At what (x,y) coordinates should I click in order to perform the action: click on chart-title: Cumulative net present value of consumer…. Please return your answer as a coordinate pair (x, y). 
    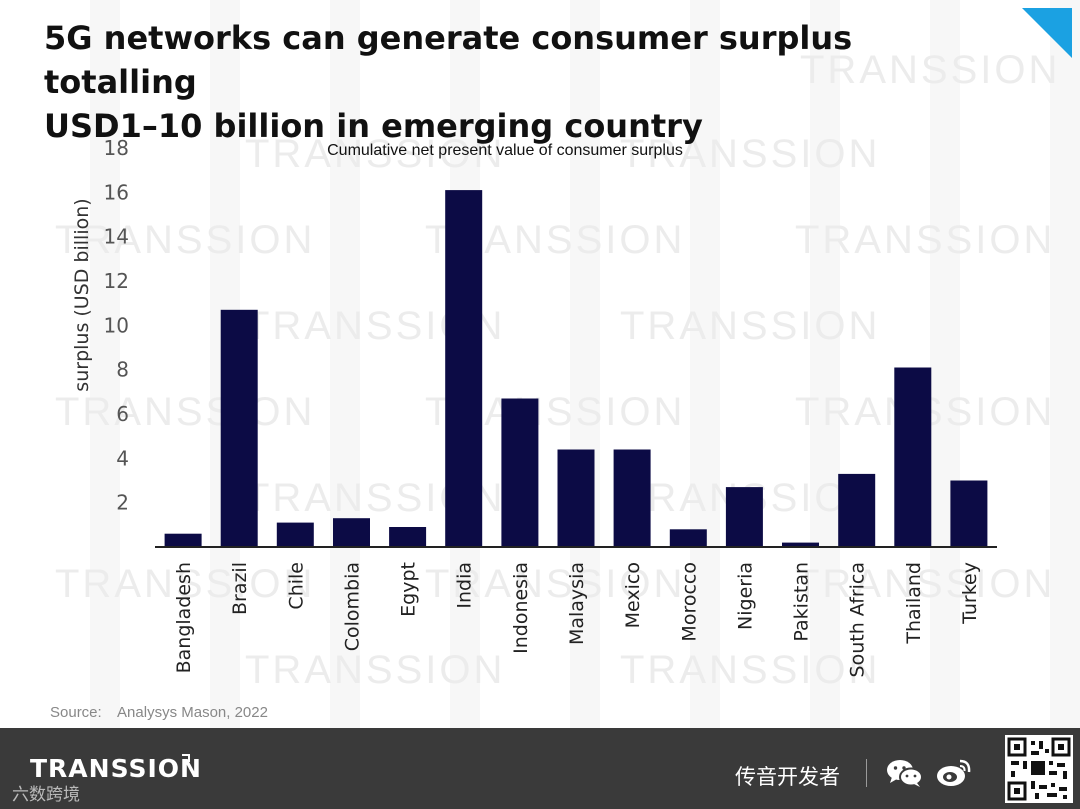
    Looking at the image, I should click on (505, 150).